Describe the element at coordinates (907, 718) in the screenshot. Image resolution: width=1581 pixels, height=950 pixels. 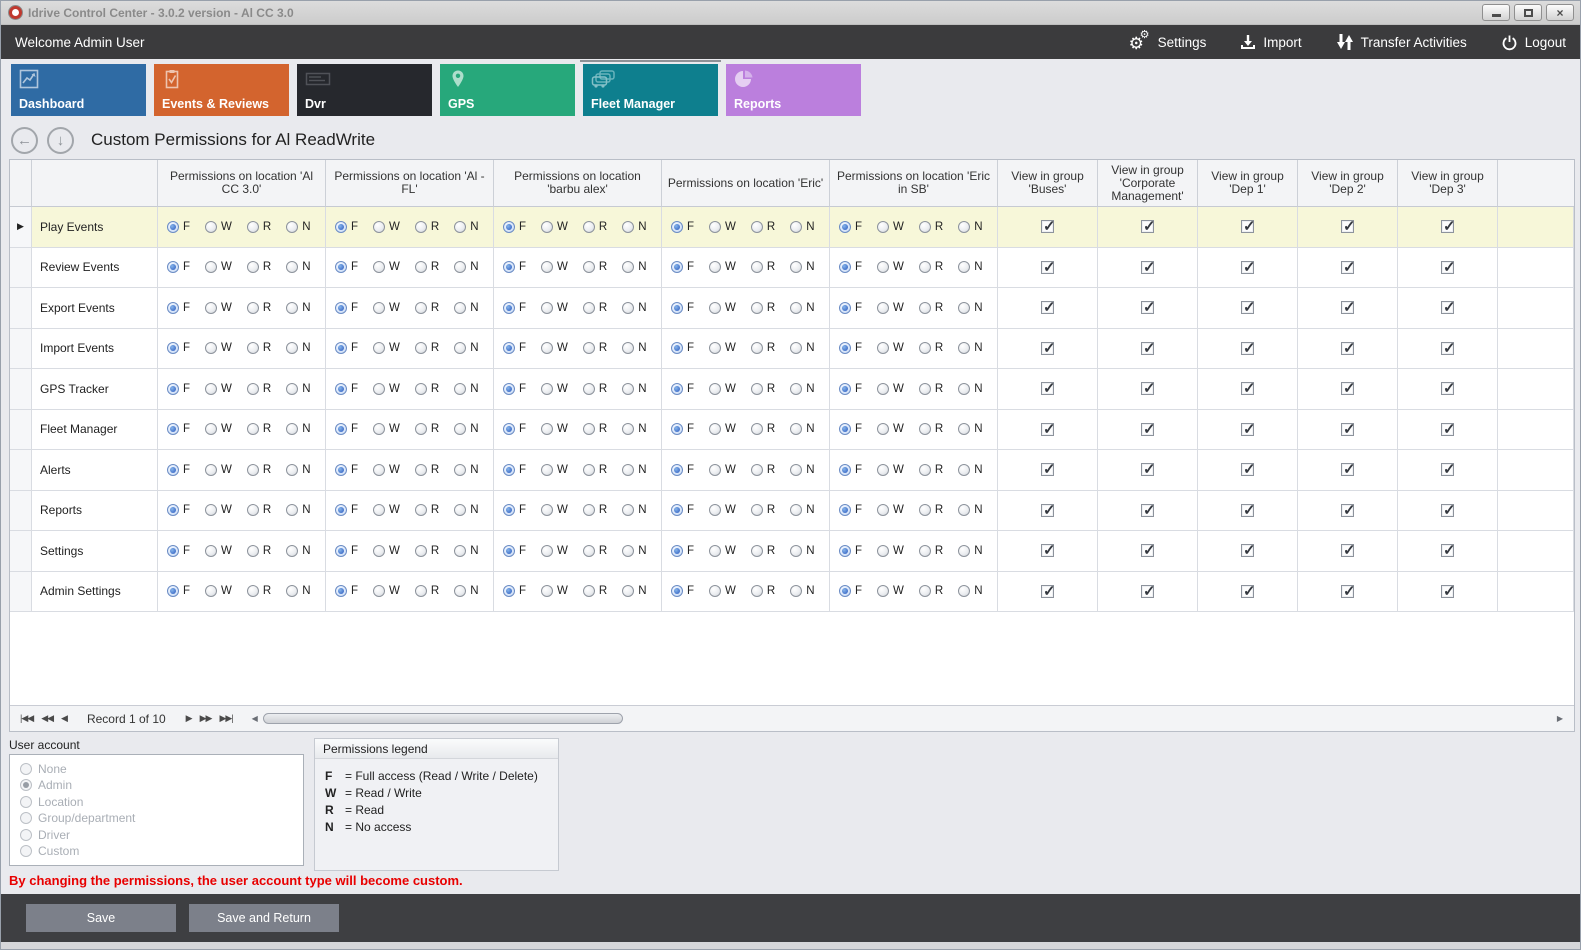
I see `horizontal-scrollbar` at that location.